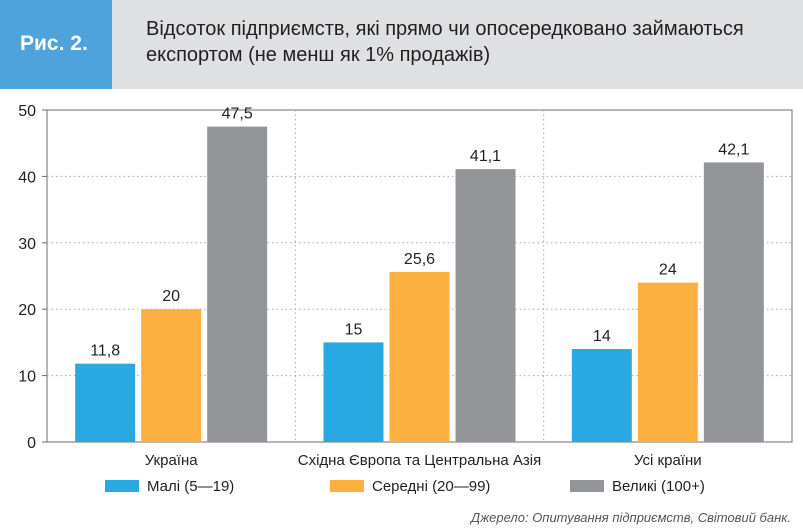 This screenshot has width=803, height=532. Describe the element at coordinates (27, 377) in the screenshot. I see `y-tick-label: 10` at that location.